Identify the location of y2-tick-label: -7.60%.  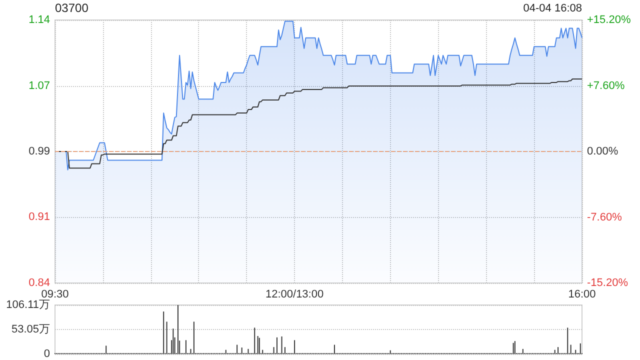
(604, 217).